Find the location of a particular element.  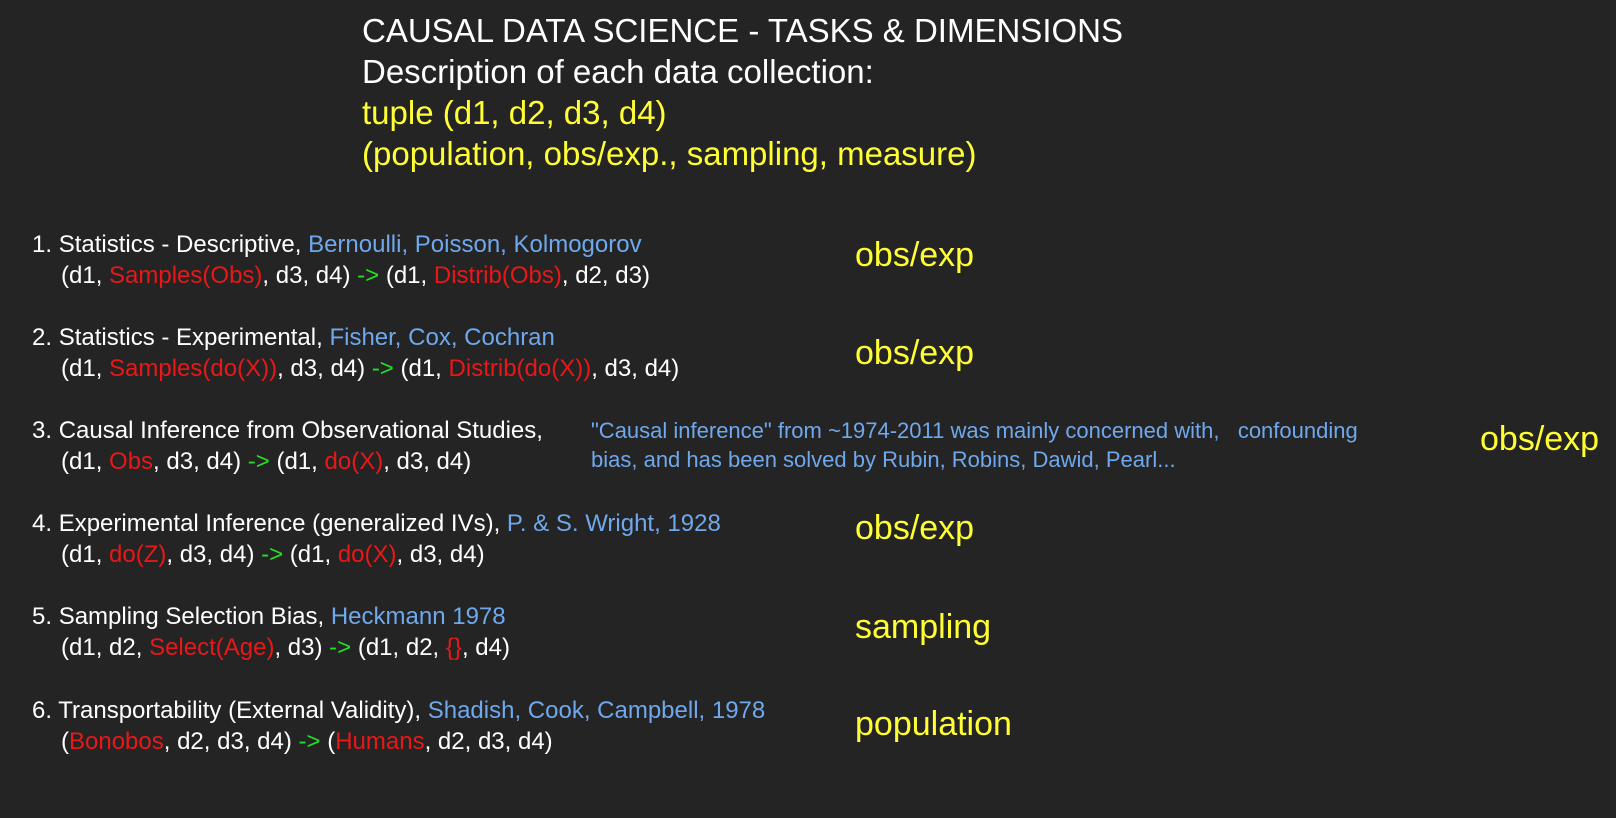

item-authors: P. & S. Wright, 1928 is located at coordinates (613, 523).